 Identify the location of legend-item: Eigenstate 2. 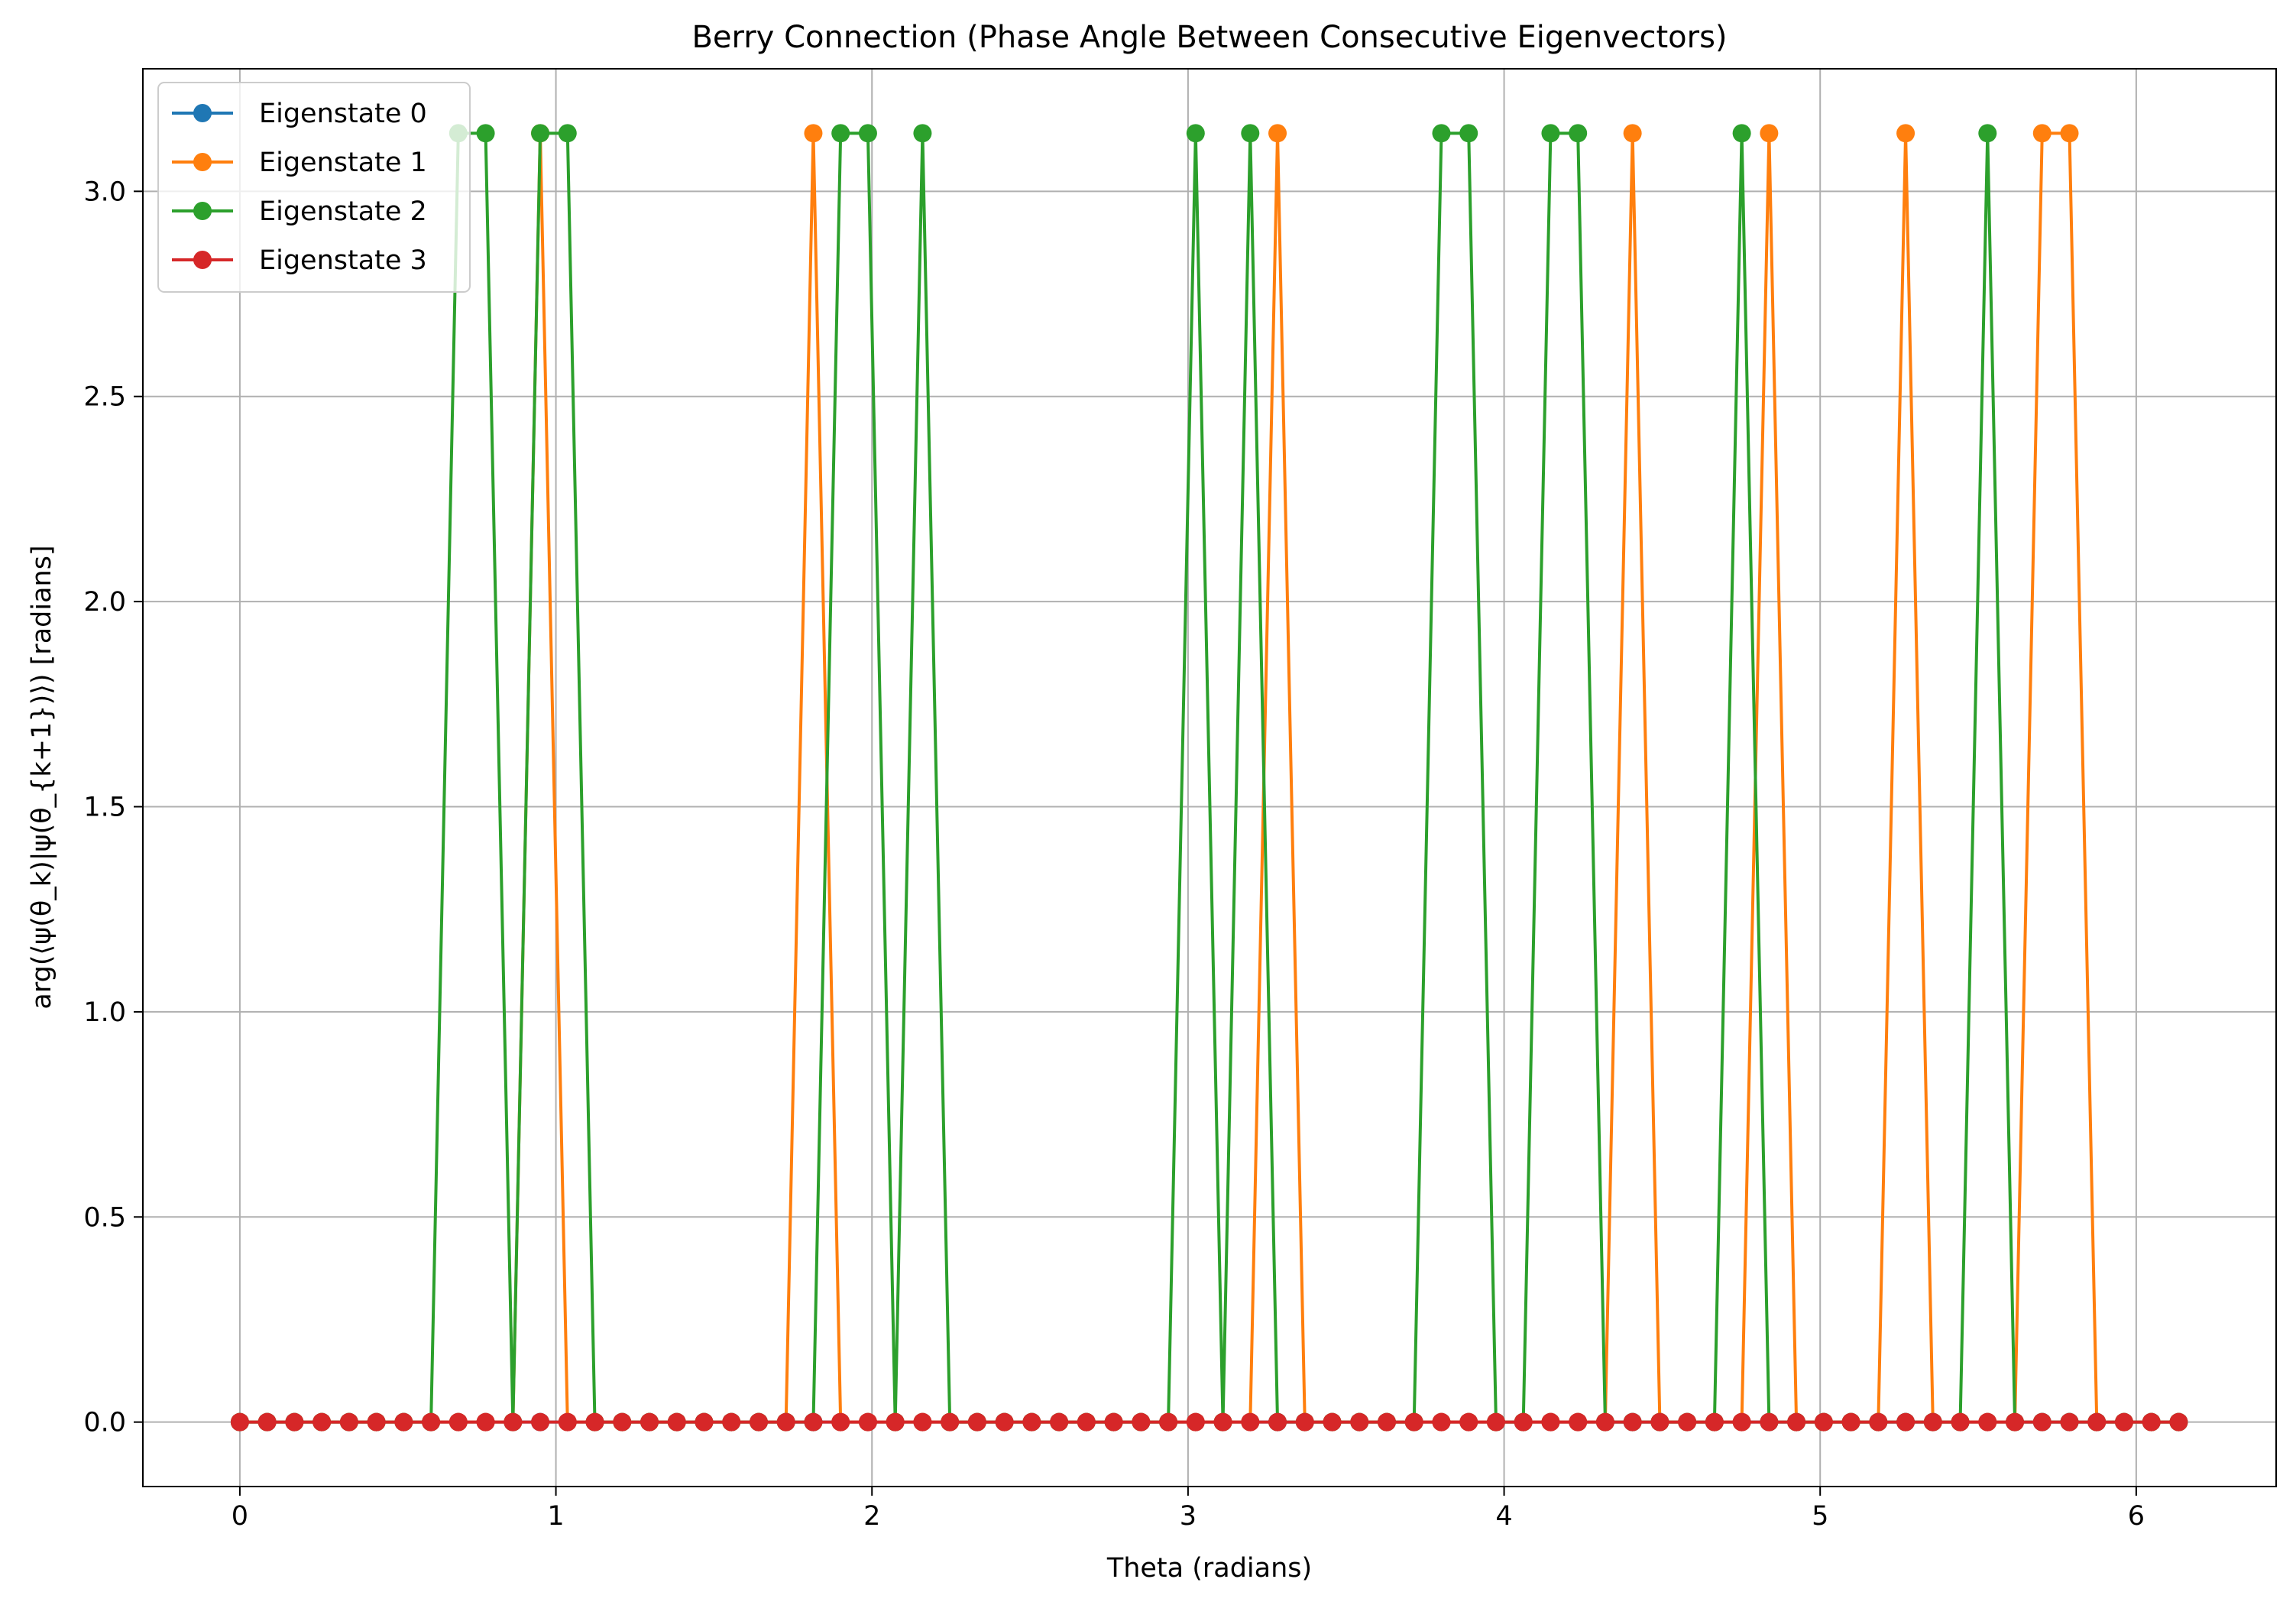
(299, 211).